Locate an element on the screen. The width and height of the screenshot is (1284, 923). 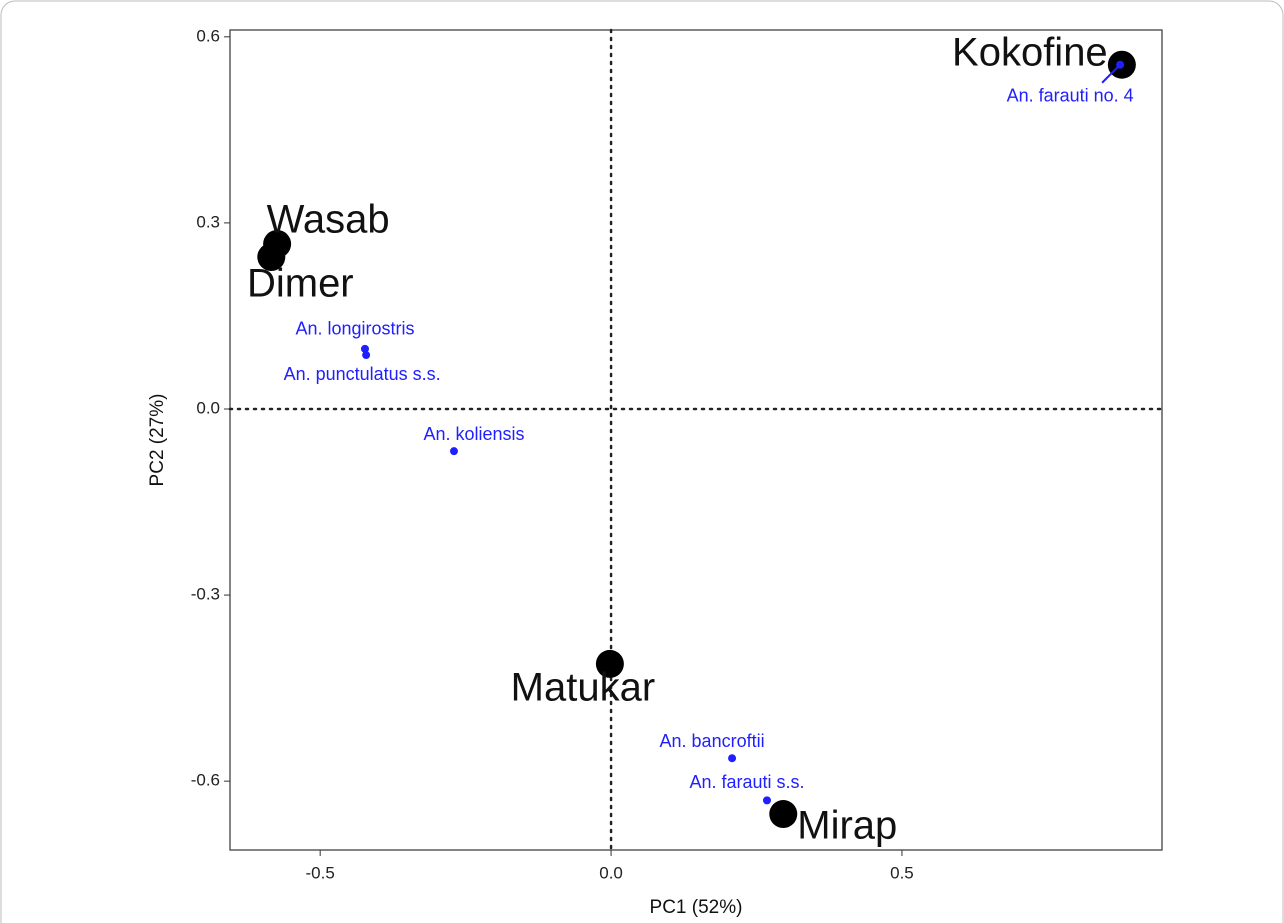
y-tick-label: -0.6 is located at coordinates (205, 780).